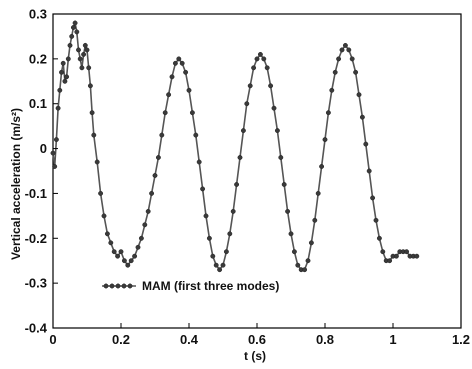 The width and height of the screenshot is (472, 369). I want to click on x-tick-label: 0.2, so click(121, 339).